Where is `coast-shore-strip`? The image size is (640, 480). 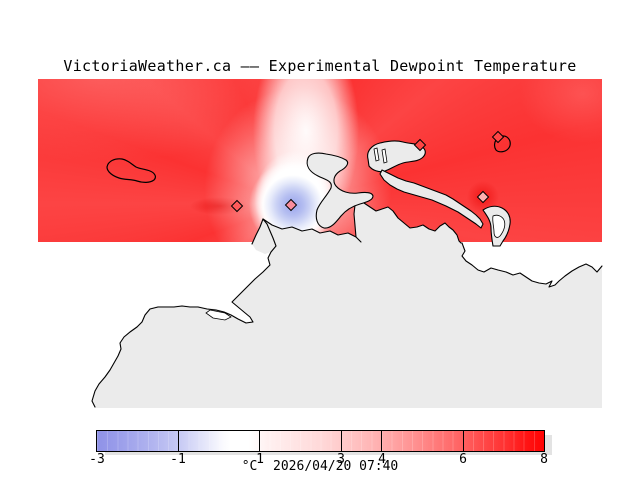 coast-shore-strip is located at coordinates (312, 230).